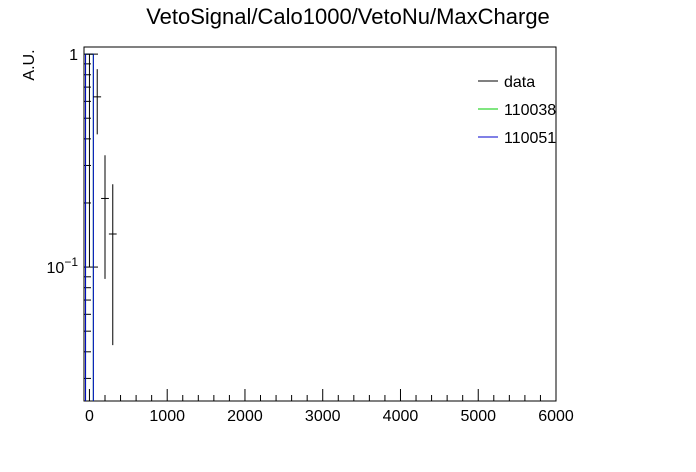 The image size is (696, 472). I want to click on legend-entry: 110038, so click(530, 110).